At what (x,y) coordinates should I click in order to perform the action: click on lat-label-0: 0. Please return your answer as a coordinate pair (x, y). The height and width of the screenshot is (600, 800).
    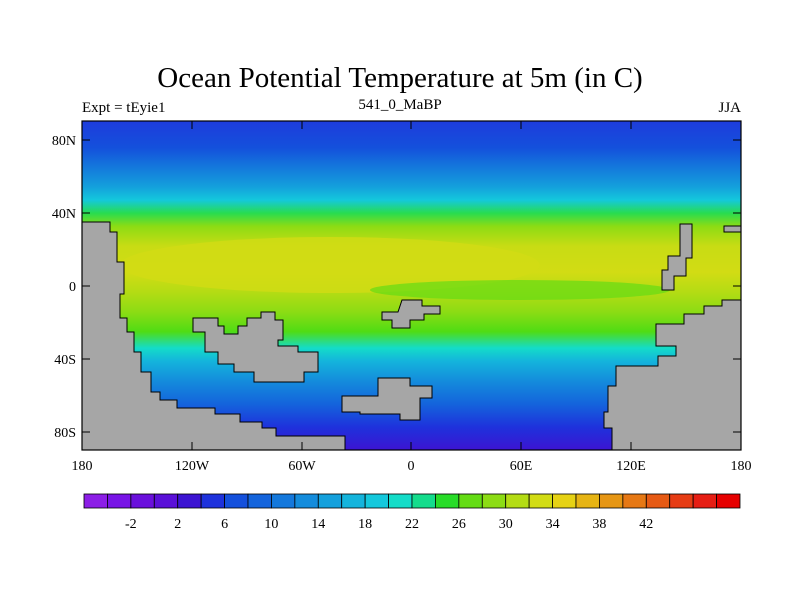
    Looking at the image, I should click on (72, 287).